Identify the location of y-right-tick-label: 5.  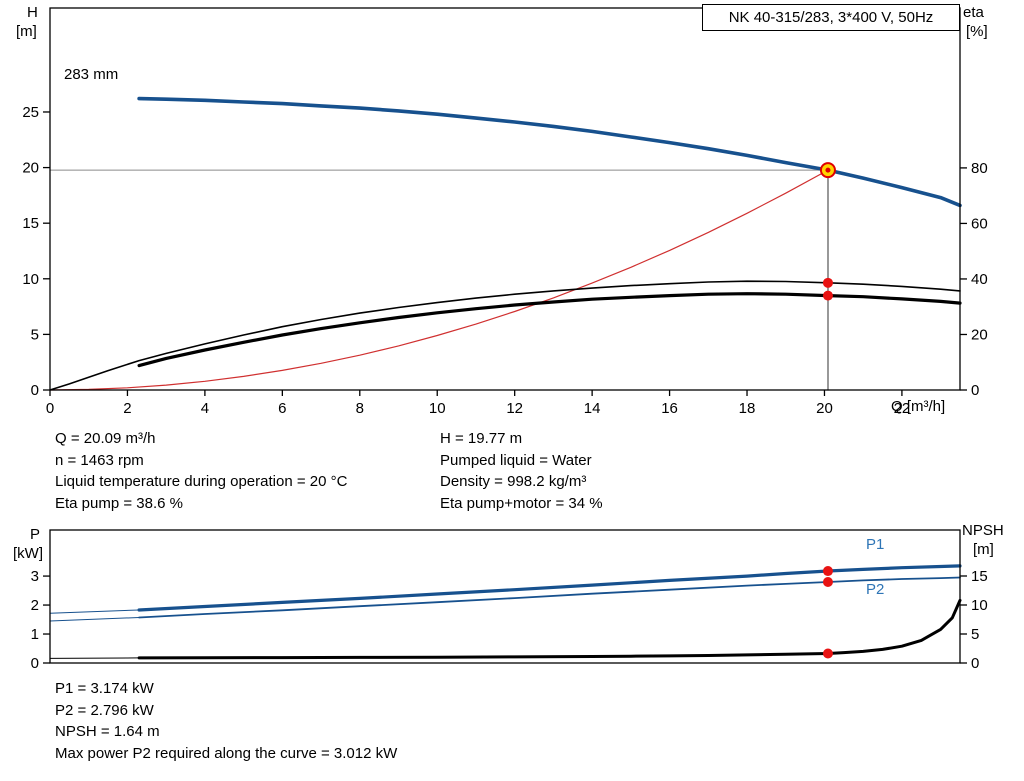
(975, 634).